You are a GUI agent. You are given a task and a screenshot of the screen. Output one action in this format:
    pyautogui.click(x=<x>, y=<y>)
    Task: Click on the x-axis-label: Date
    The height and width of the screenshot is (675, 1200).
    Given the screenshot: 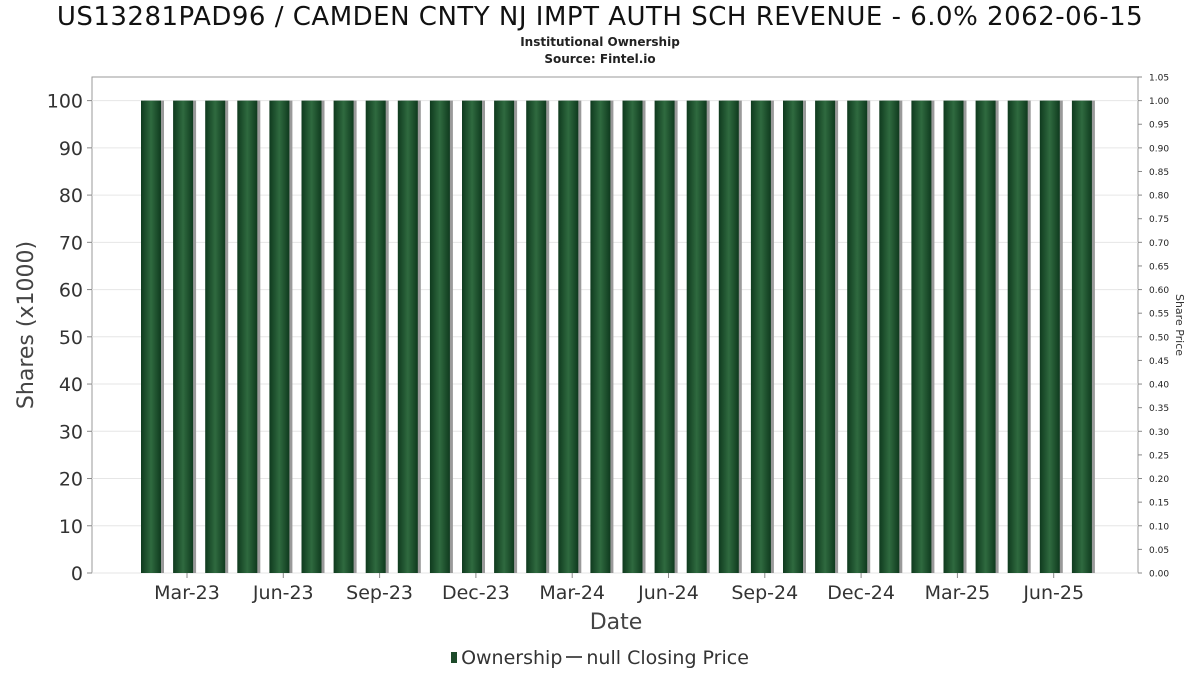 What is the action you would take?
    pyautogui.click(x=616, y=622)
    